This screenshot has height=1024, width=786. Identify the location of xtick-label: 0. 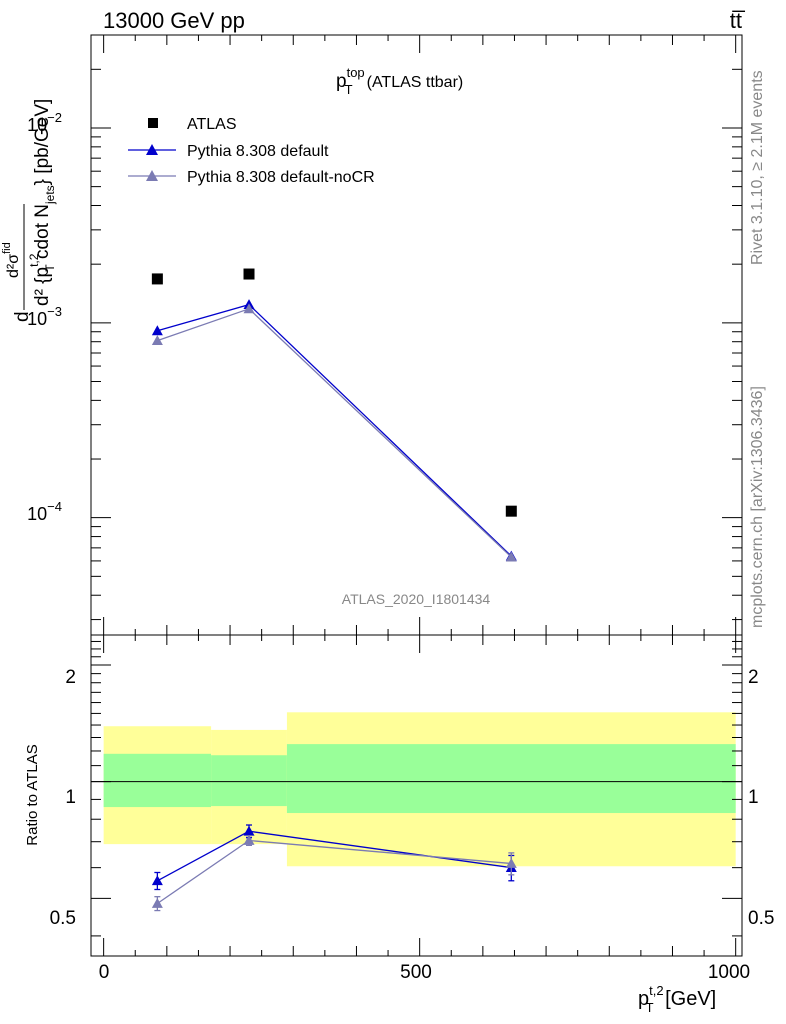
(104, 972).